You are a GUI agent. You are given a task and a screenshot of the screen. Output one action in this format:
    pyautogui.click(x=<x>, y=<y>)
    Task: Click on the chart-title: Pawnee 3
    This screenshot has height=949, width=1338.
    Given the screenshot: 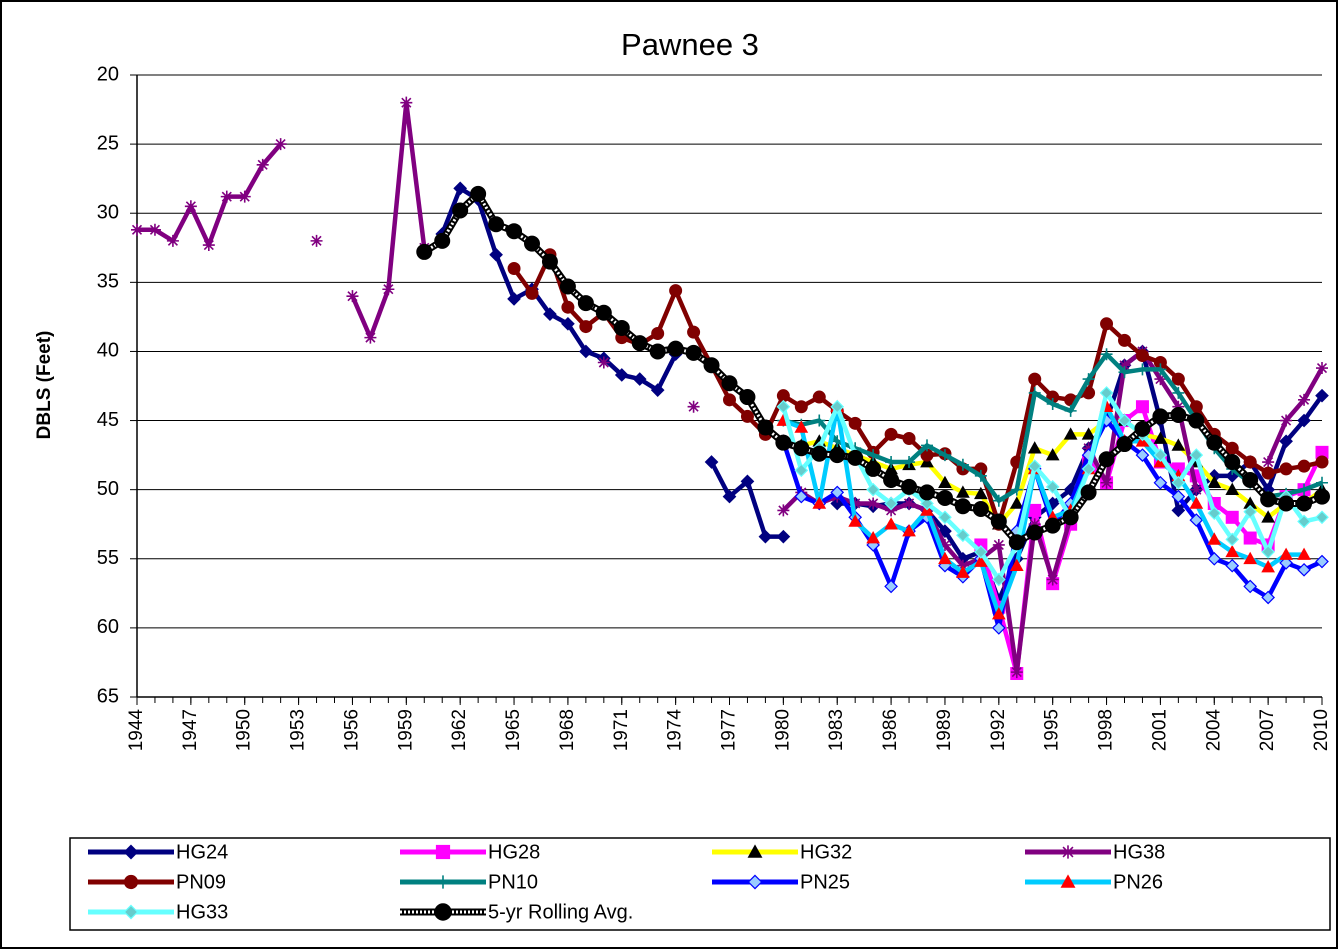 What is the action you would take?
    pyautogui.click(x=690, y=44)
    